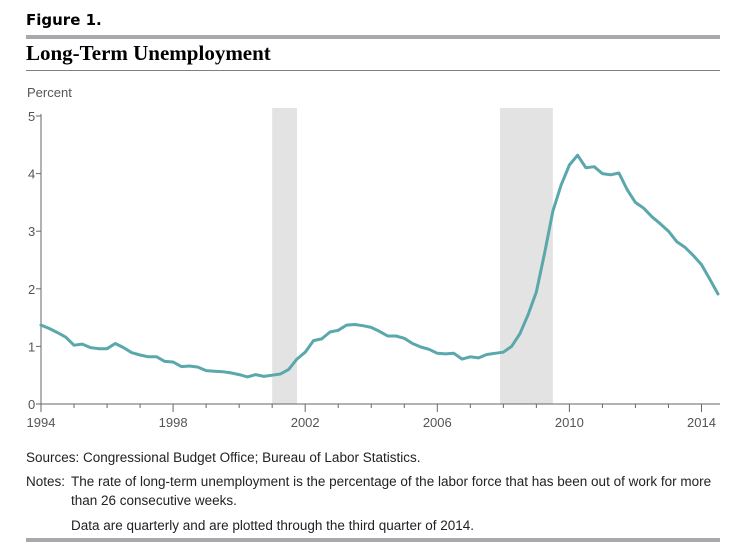  What do you see at coordinates (31, 346) in the screenshot?
I see `y-tick-label: 1` at bounding box center [31, 346].